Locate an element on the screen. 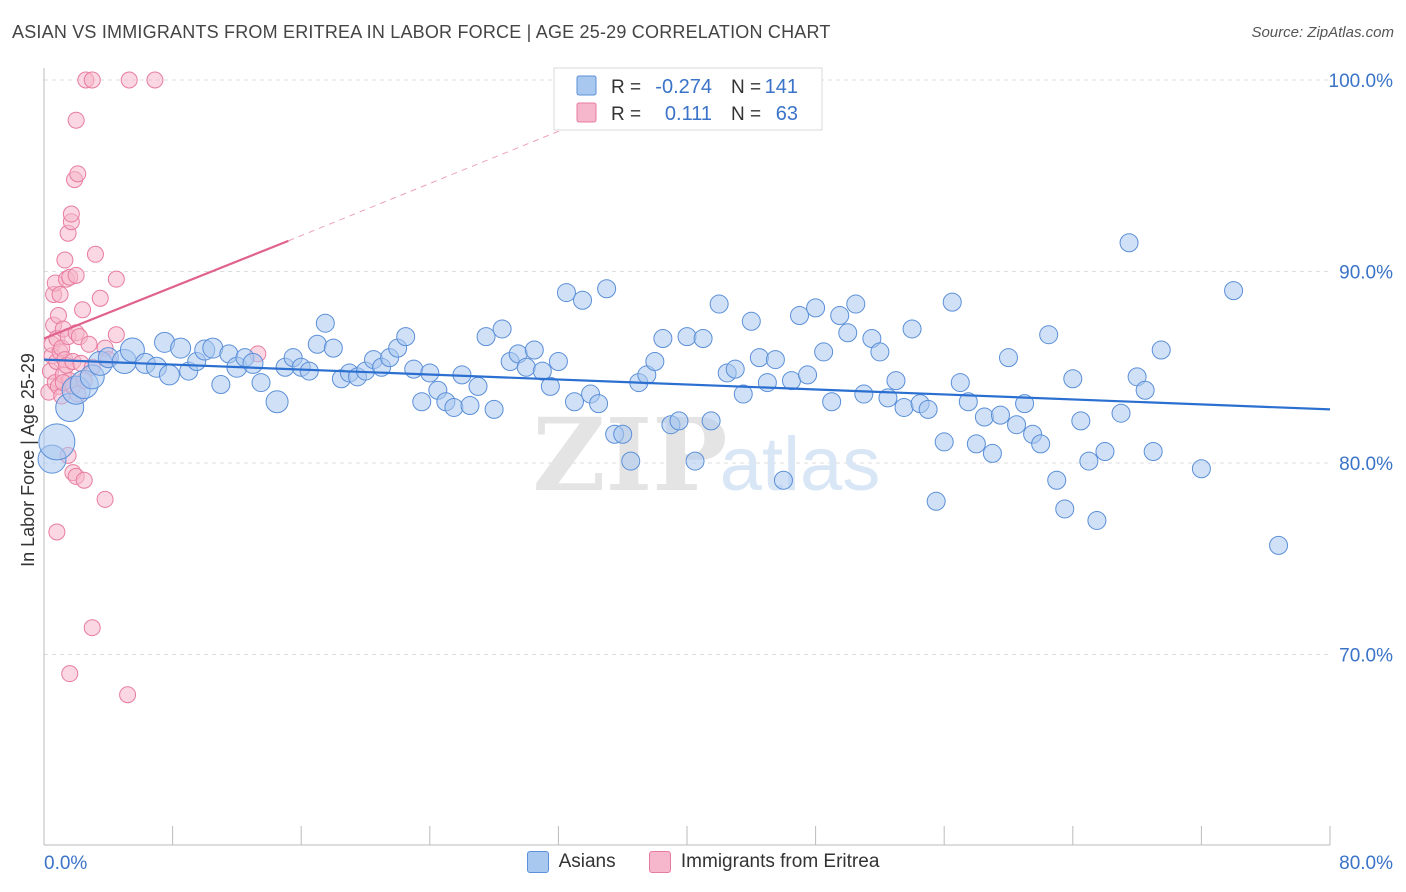 Image resolution: width=1406 pixels, height=892 pixels. legend-label-asians: Asians is located at coordinates (587, 861).